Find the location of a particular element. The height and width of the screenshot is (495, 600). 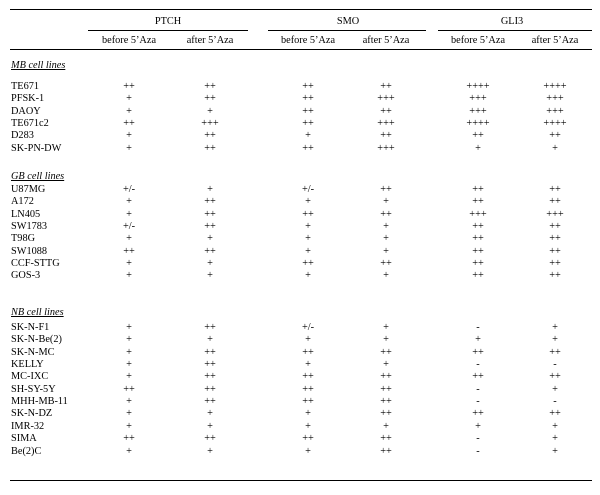

bottom-rule is located at coordinates (301, 480).